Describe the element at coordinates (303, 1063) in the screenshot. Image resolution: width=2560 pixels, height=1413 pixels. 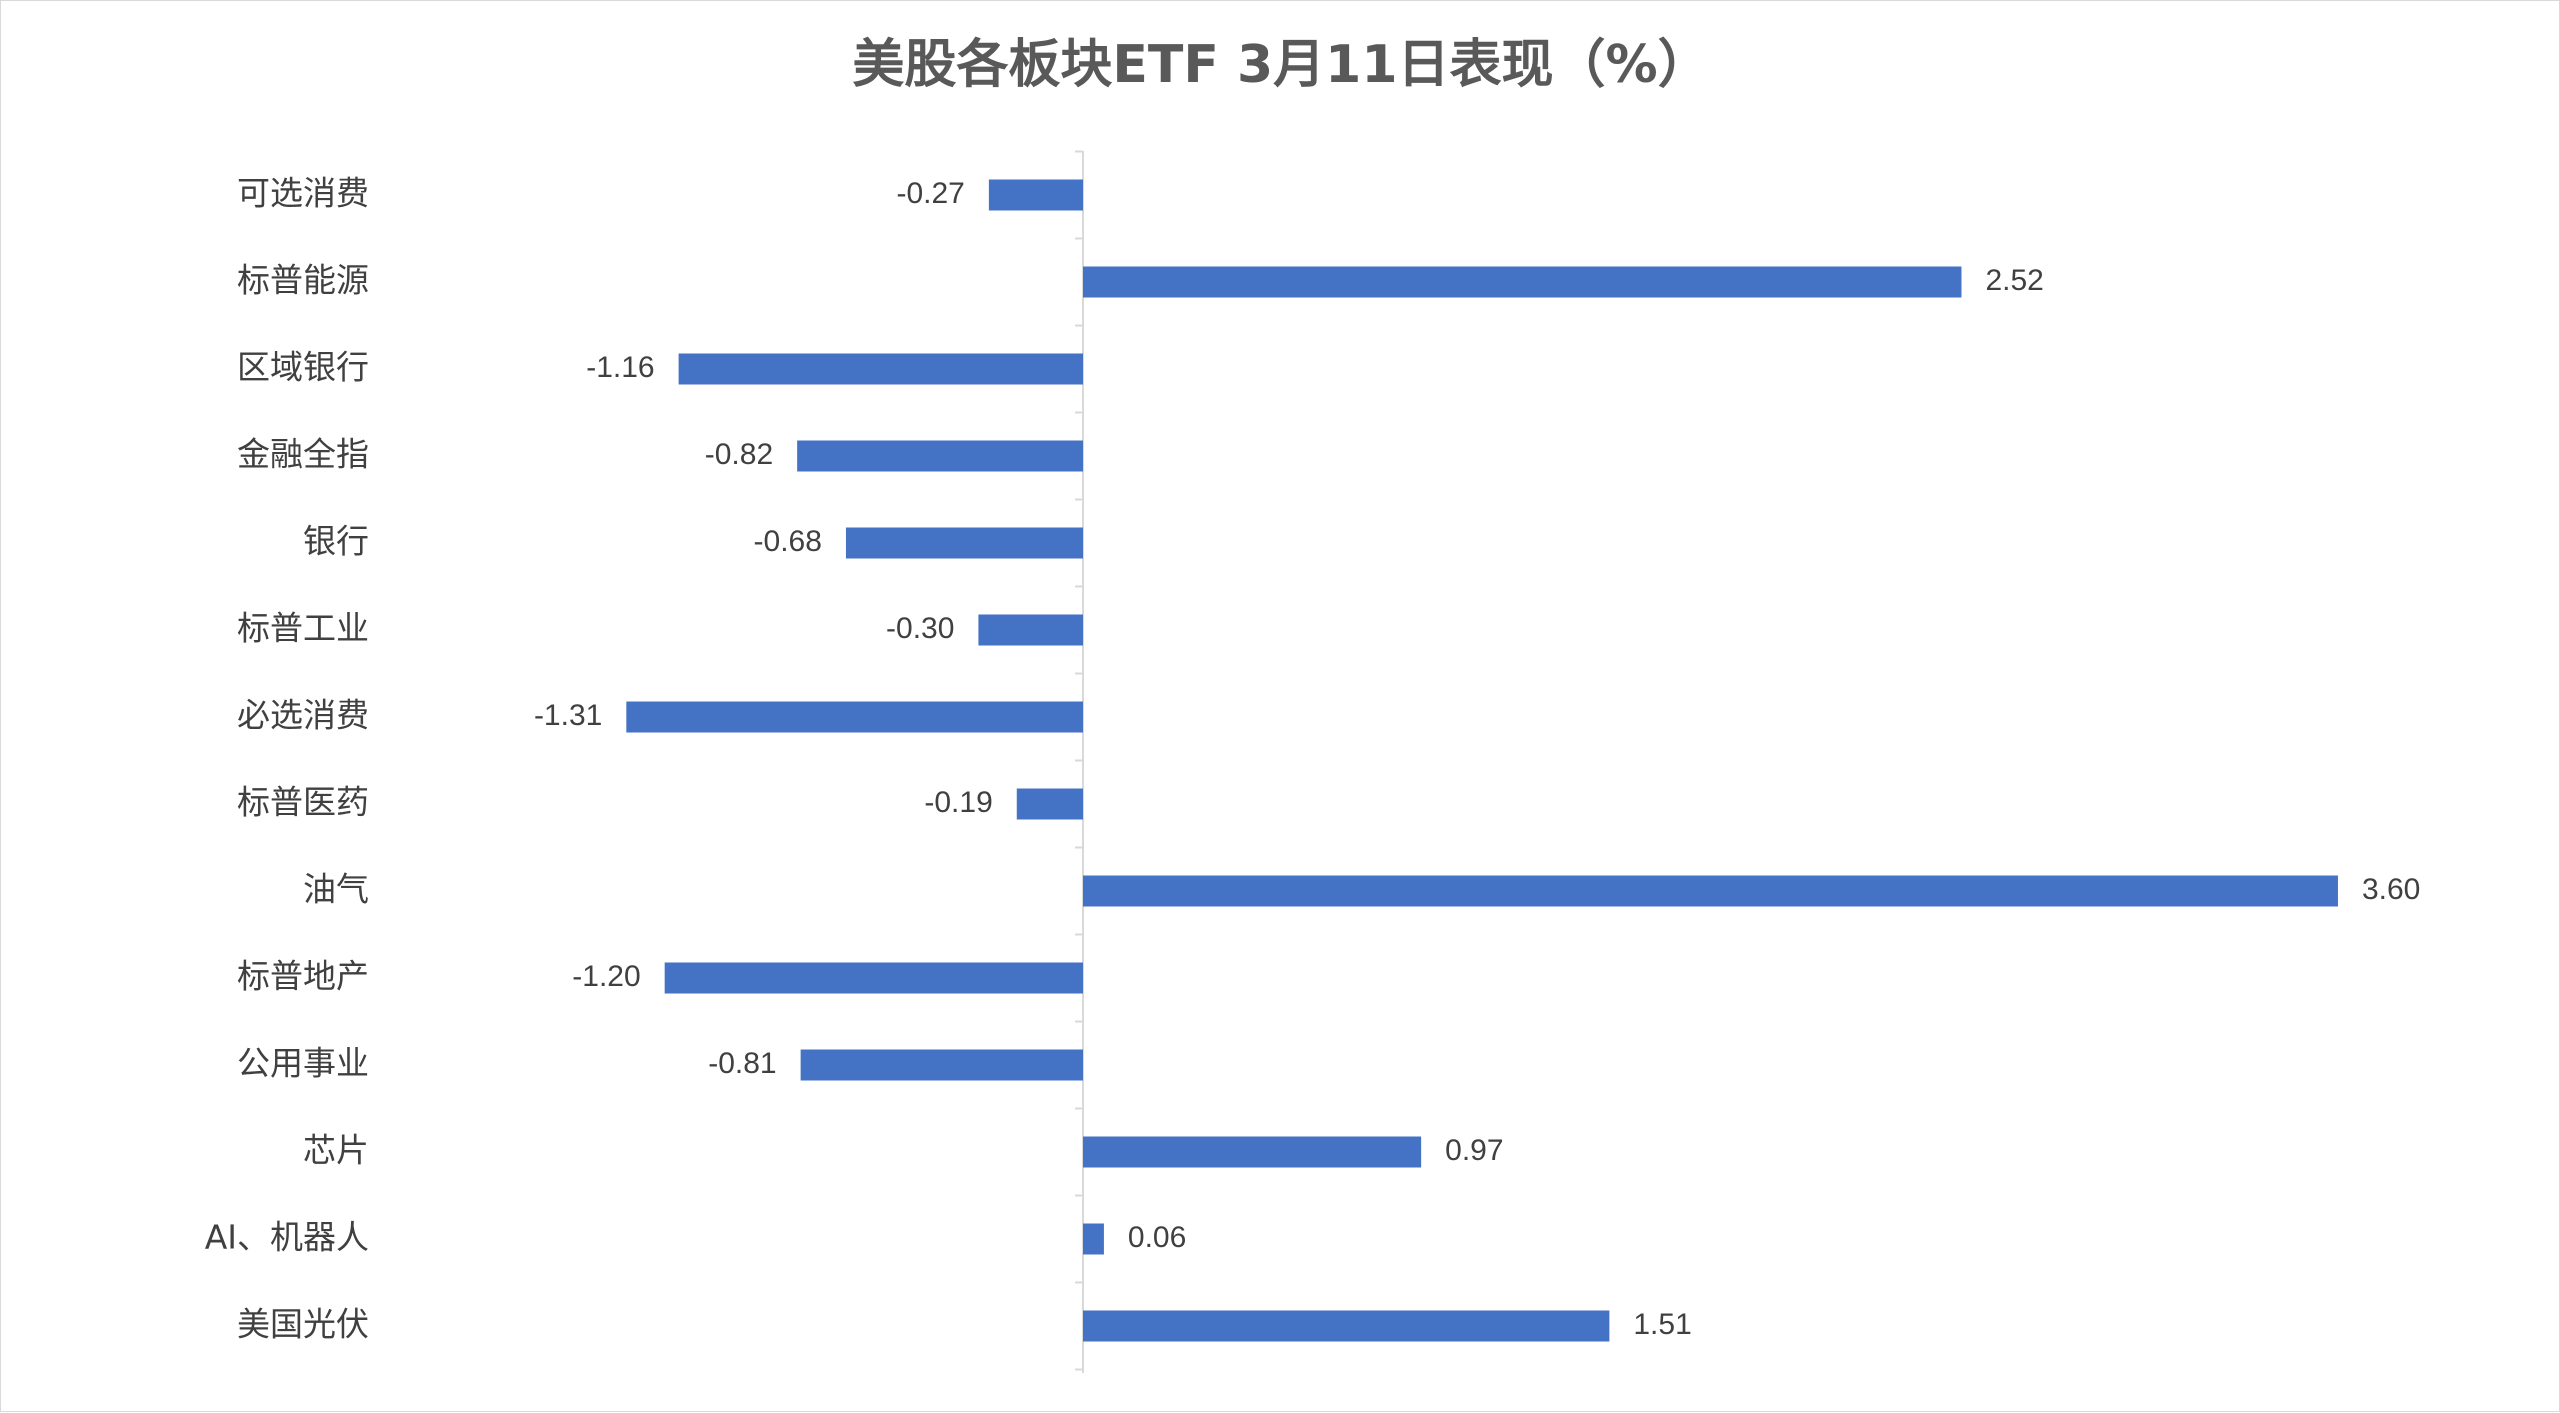
I see `category-label: 公用事业` at that location.